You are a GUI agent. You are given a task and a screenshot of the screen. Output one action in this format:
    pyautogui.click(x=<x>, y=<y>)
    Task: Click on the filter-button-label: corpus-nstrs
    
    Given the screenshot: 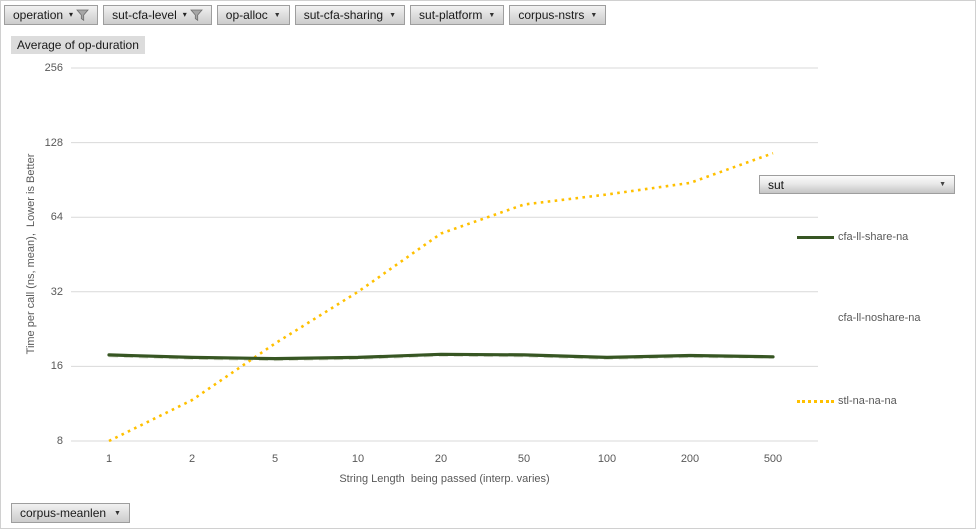 What is the action you would take?
    pyautogui.click(x=551, y=15)
    